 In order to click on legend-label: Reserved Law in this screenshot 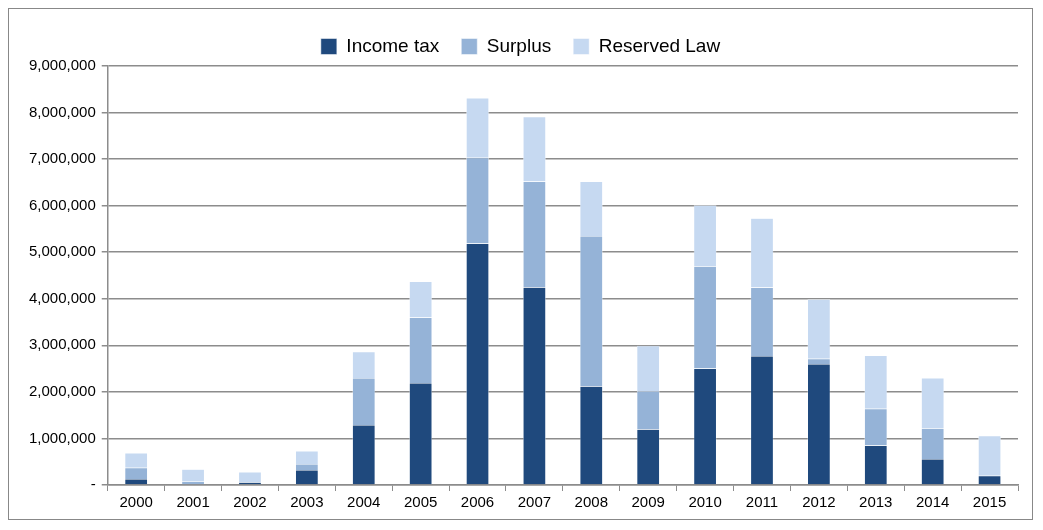, I will do `click(659, 45)`.